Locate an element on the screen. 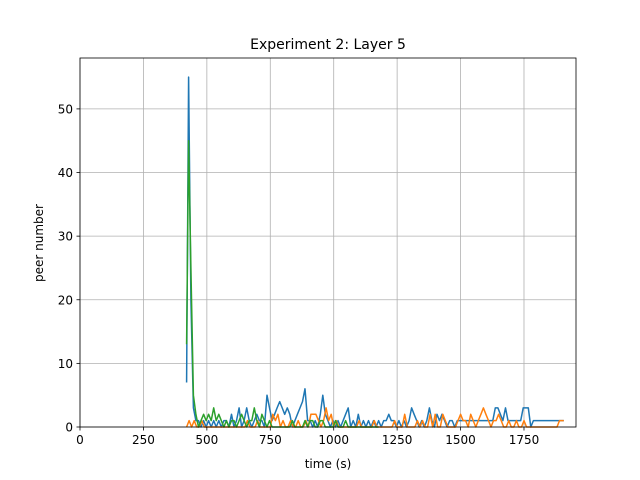 This screenshot has width=640, height=480. x-tick-label: 500 is located at coordinates (206, 440).